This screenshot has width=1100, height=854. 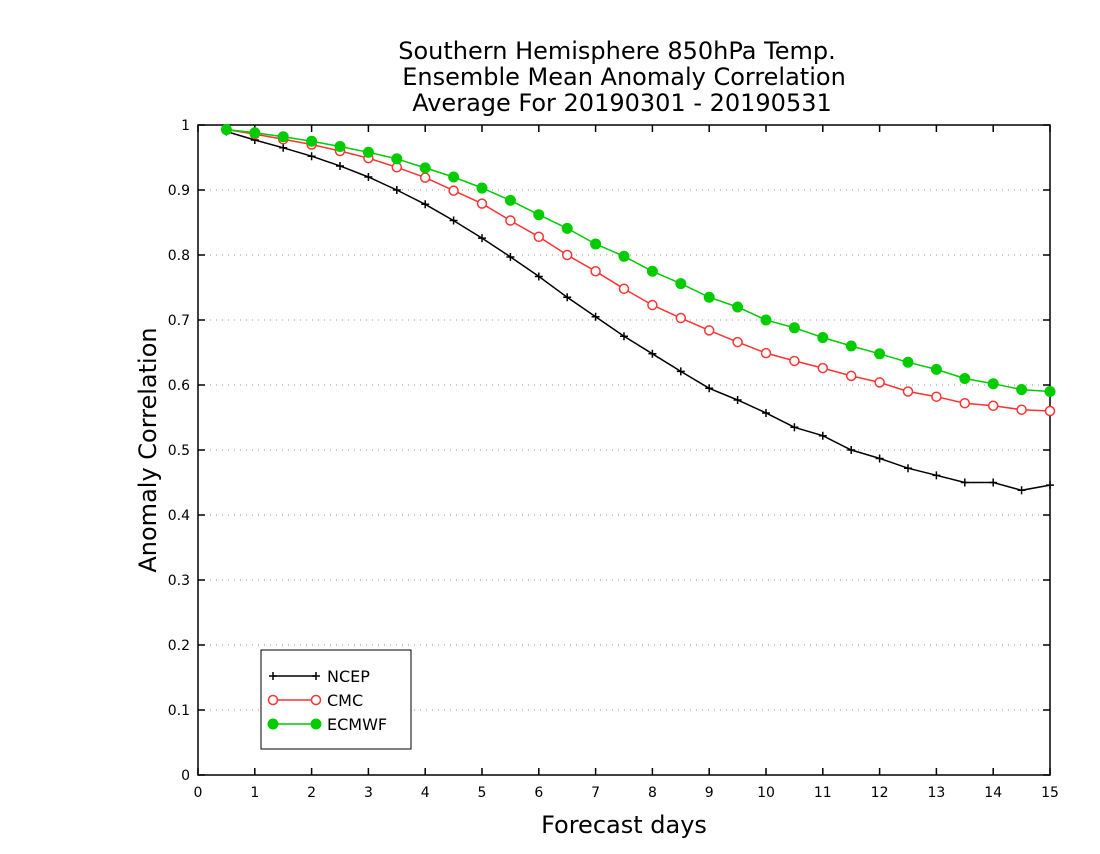 I want to click on title-line-3: Average For 20190301 - 20190531, so click(x=622, y=103).